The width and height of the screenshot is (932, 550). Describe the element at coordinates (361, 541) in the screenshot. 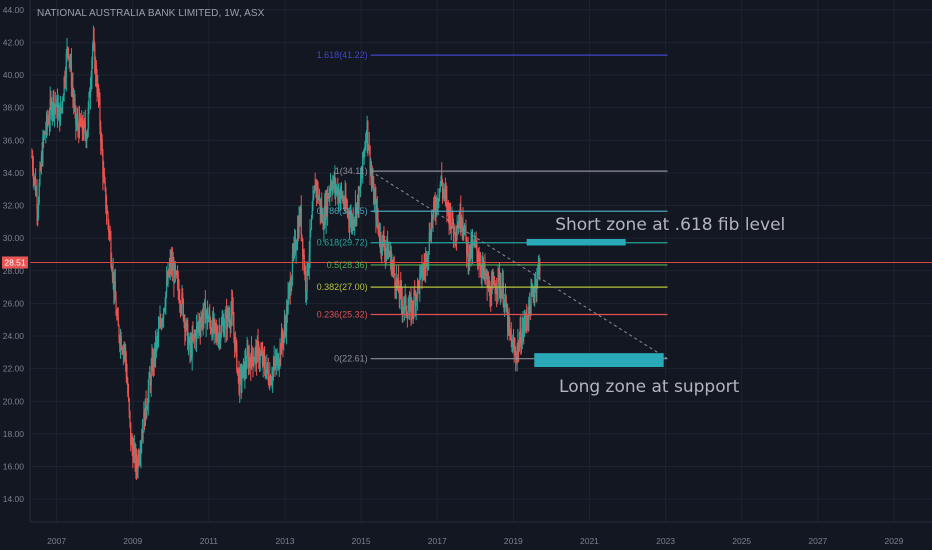

I see `x-tick-label: 2015` at that location.